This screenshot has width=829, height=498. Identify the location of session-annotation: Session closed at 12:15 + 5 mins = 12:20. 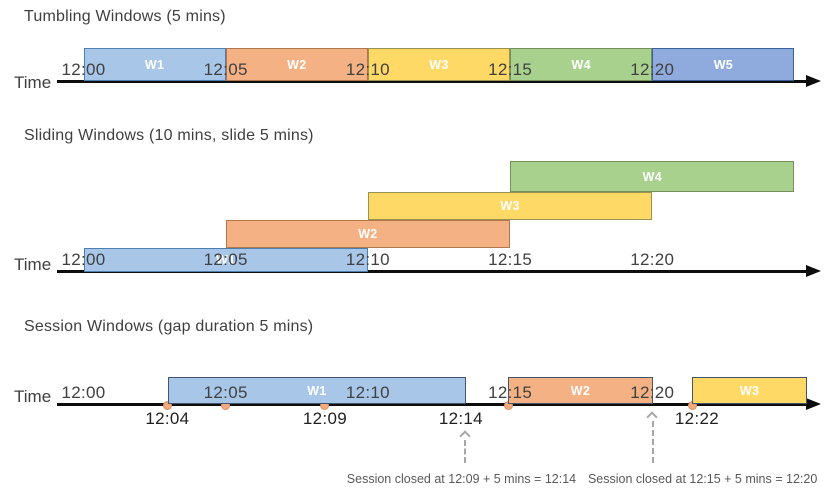
(702, 479).